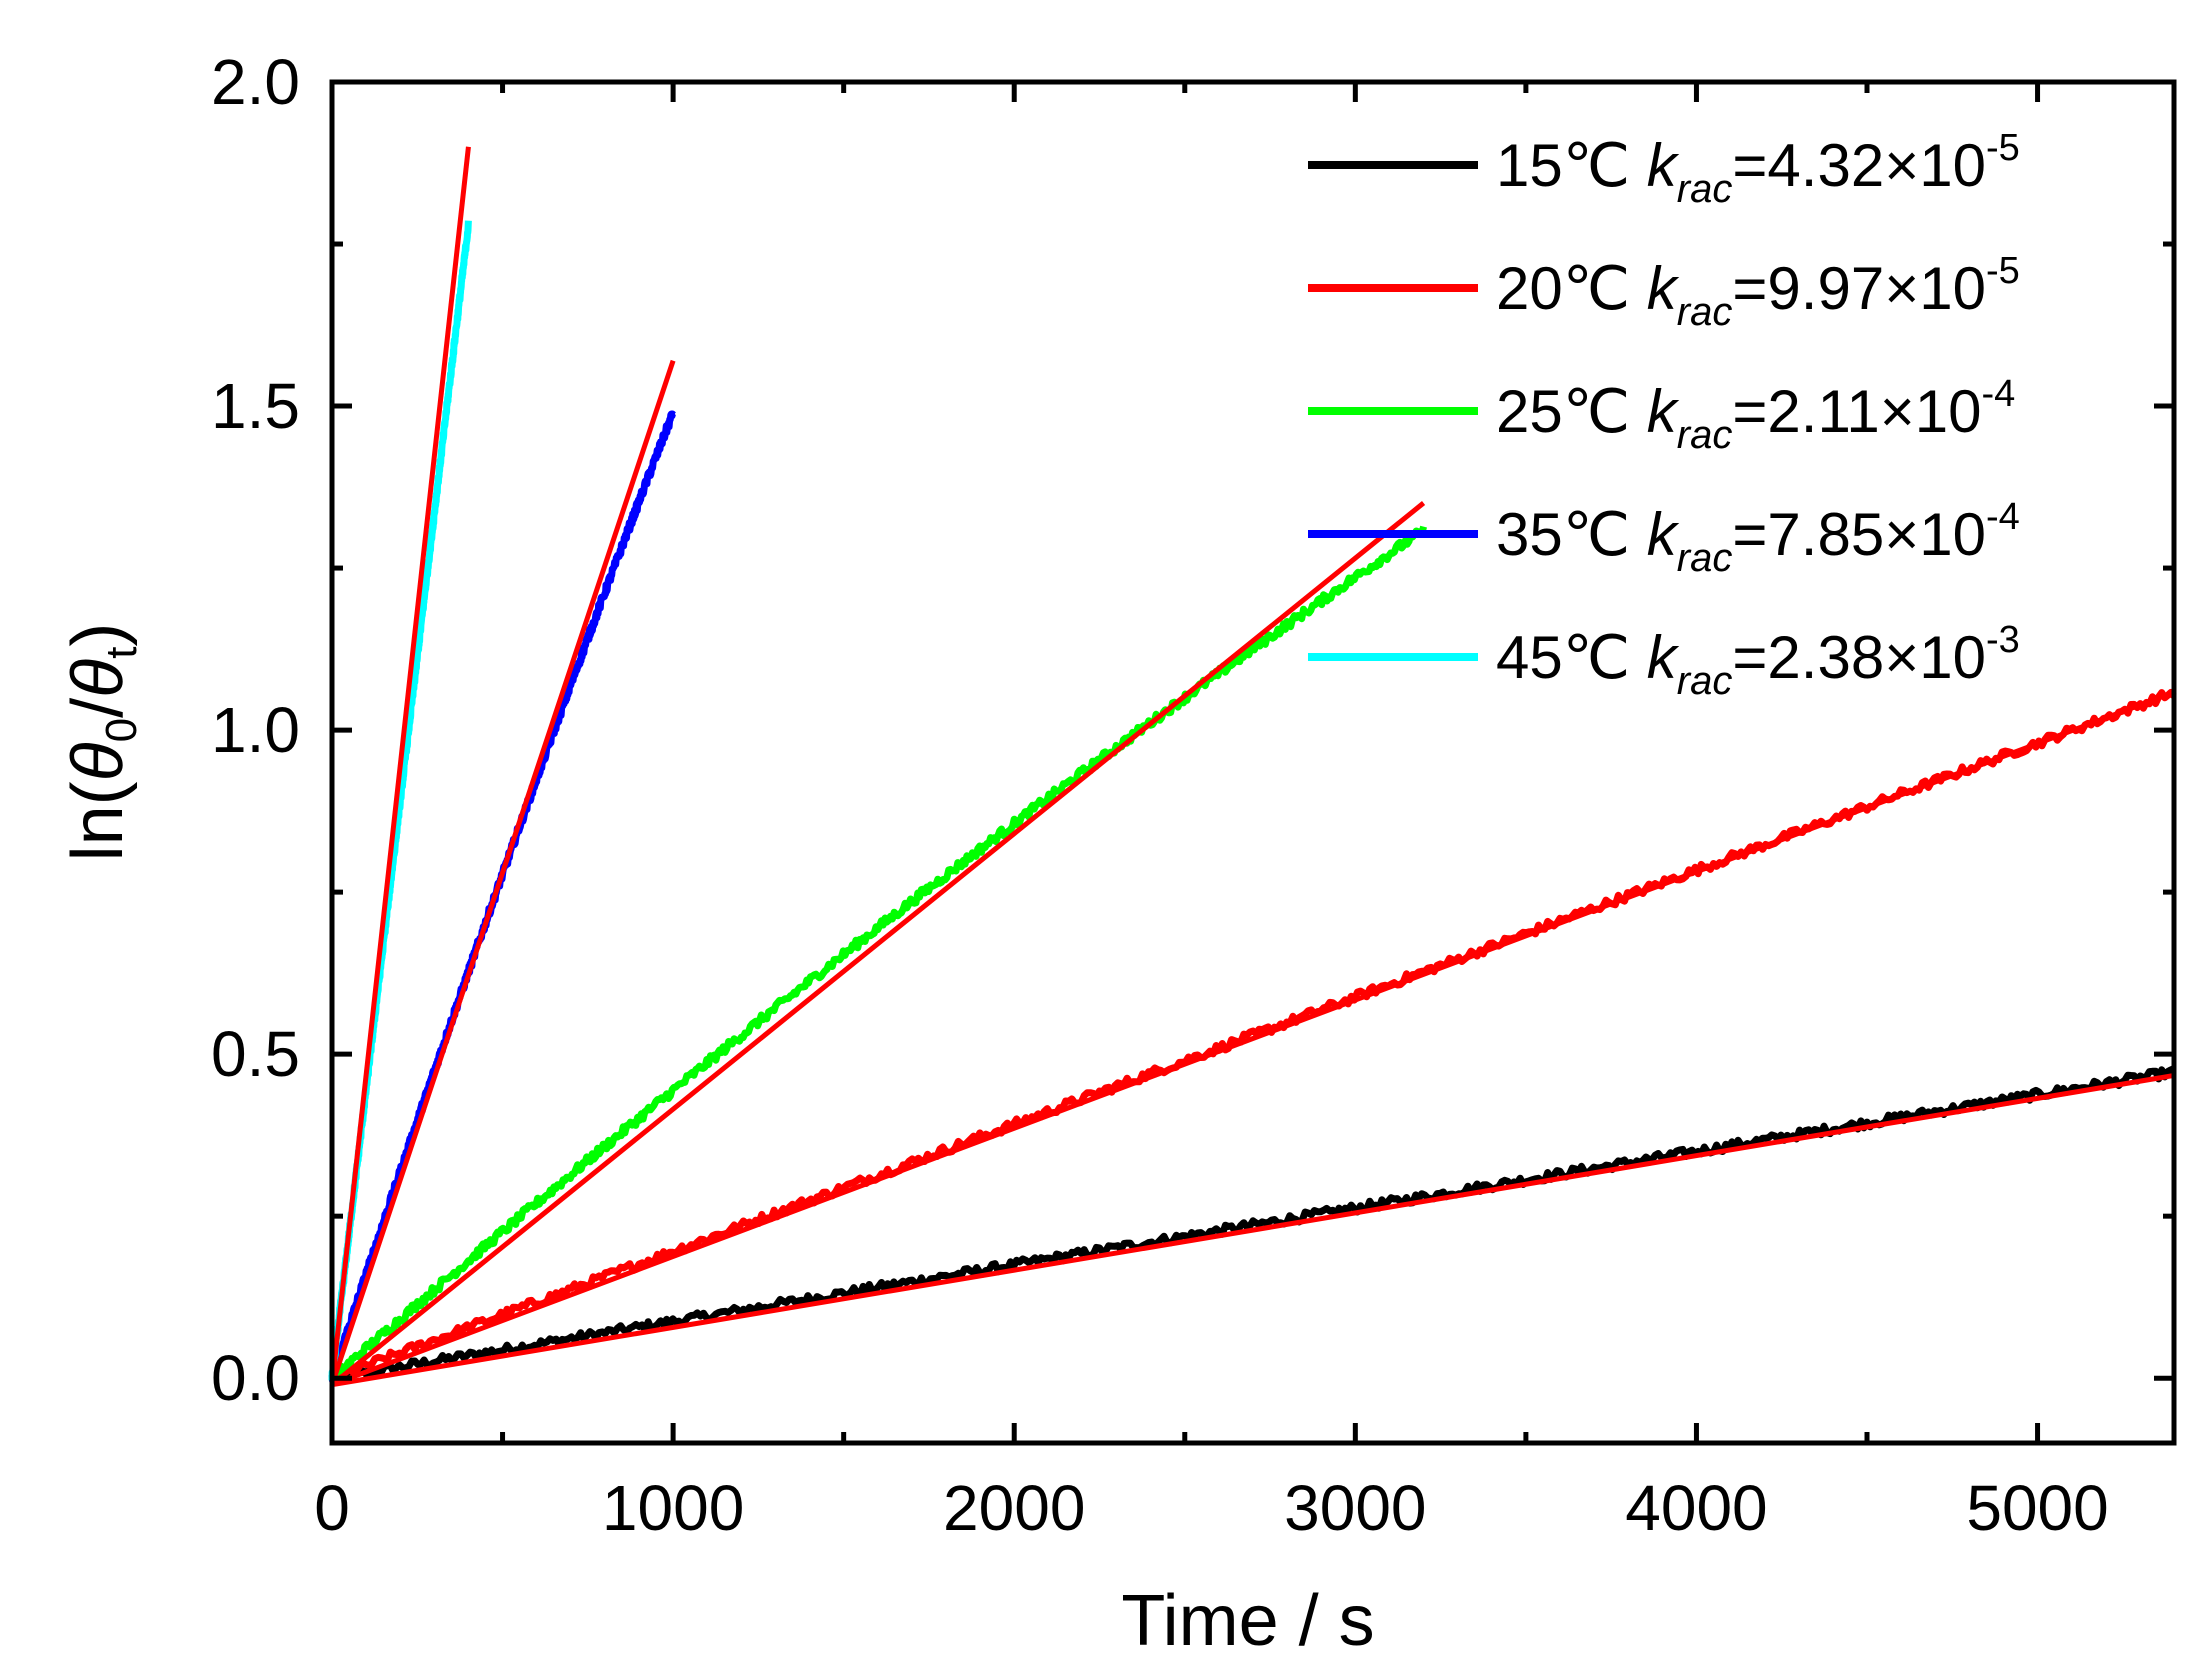  What do you see at coordinates (102, 742) in the screenshot?
I see `y-axis-title: ln(θ0/θt)` at bounding box center [102, 742].